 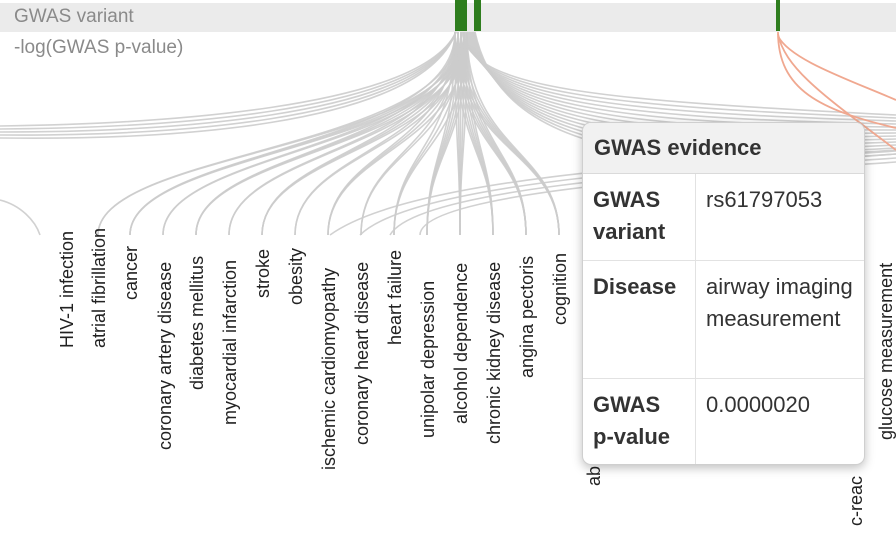 What do you see at coordinates (856, 500) in the screenshot?
I see `disease-label-c-reactive: c-reac` at bounding box center [856, 500].